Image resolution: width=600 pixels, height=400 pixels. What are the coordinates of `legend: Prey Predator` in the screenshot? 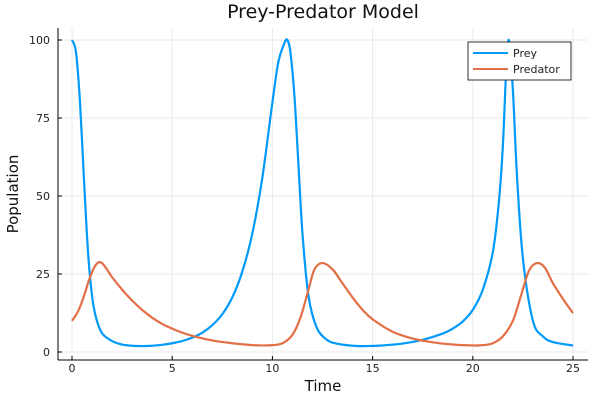 It's located at (519, 61).